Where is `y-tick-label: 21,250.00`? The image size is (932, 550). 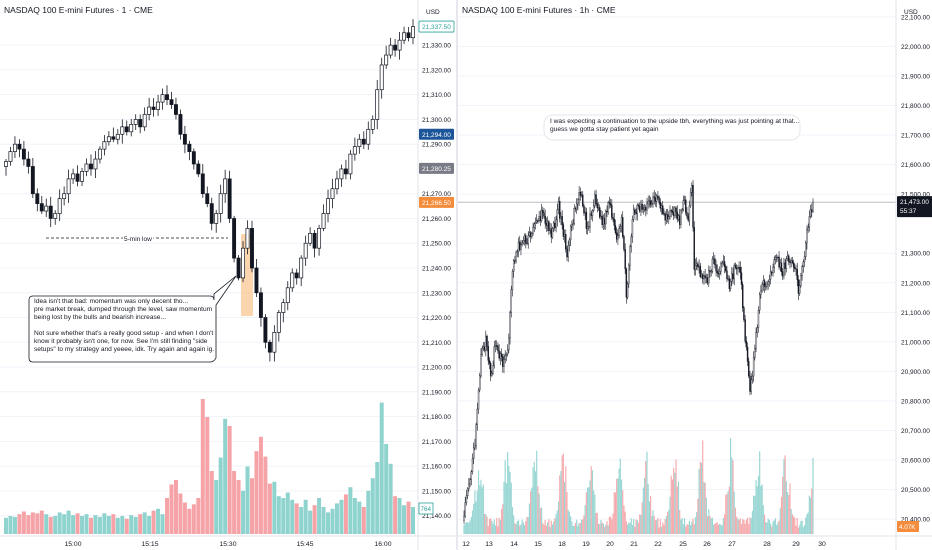
y-tick-label: 21,250.00 is located at coordinates (436, 244).